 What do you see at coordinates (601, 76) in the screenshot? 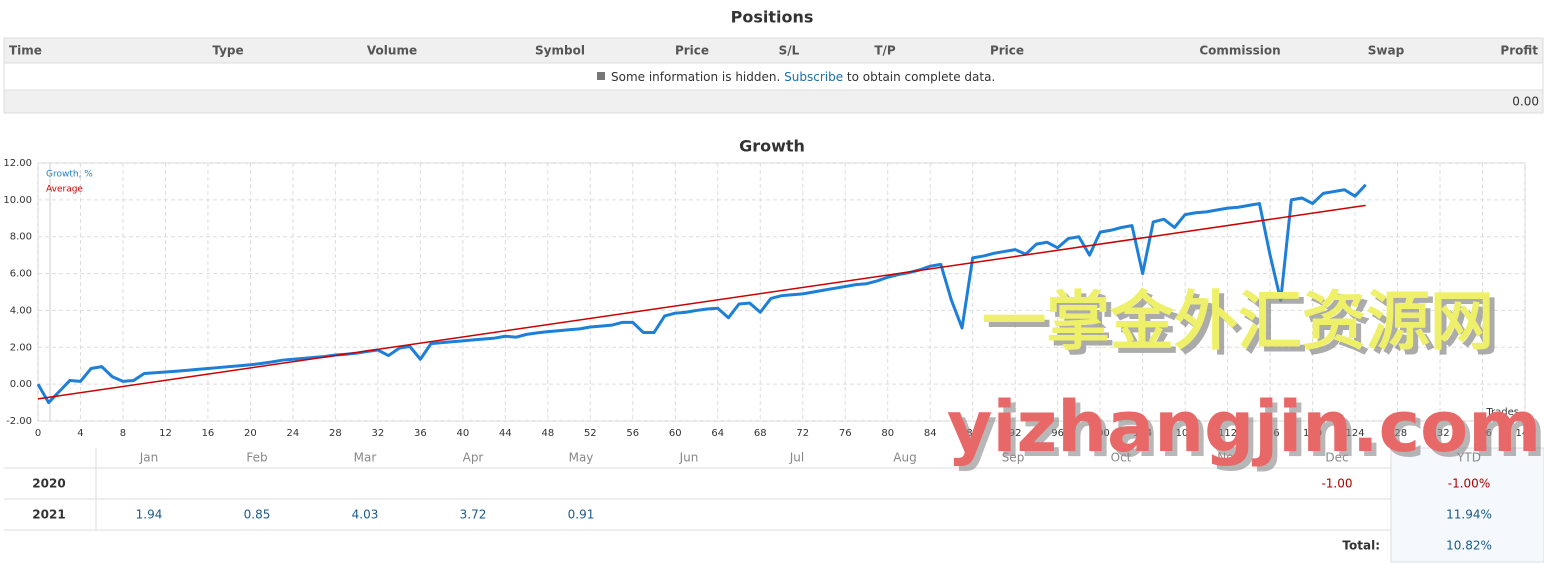
I see `lock-icon` at bounding box center [601, 76].